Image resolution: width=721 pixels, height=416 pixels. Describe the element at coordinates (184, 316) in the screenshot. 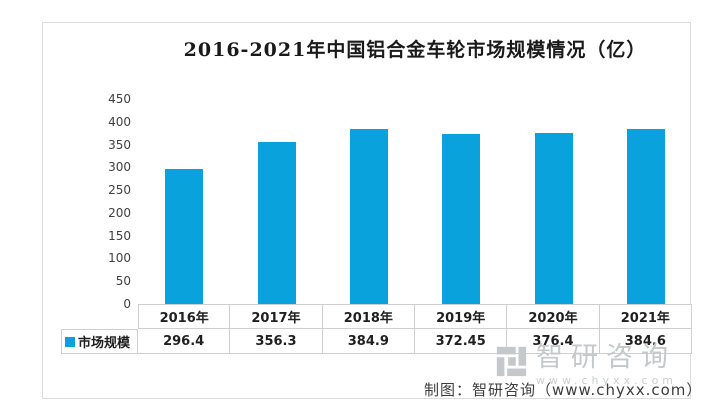

I see `year-header-cell: 2016年` at that location.